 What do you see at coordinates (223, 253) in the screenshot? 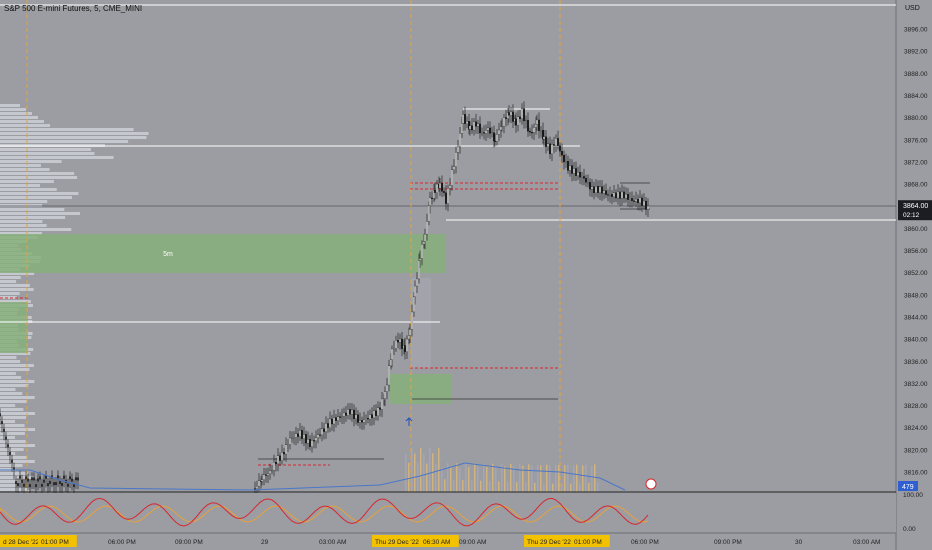
I see `demand-zone` at bounding box center [223, 253].